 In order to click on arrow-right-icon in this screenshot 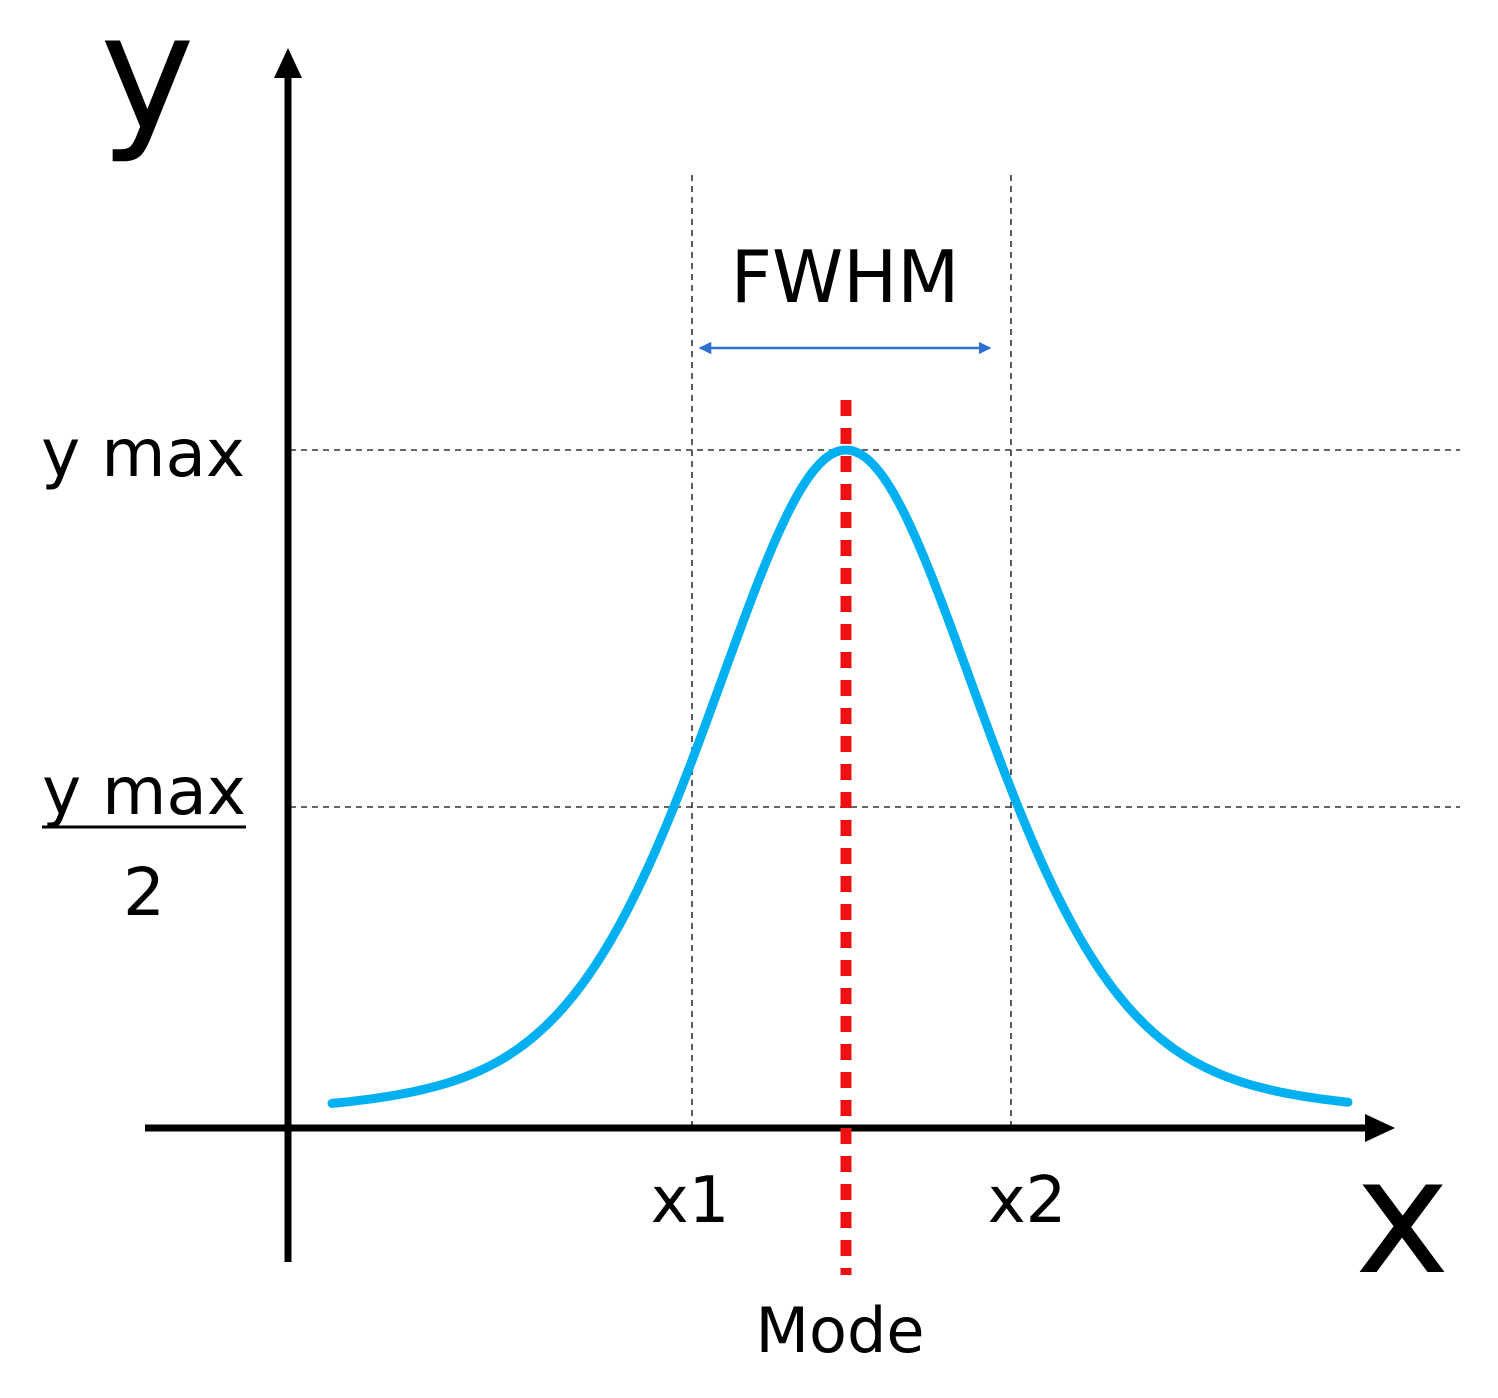, I will do `click(1380, 1128)`.